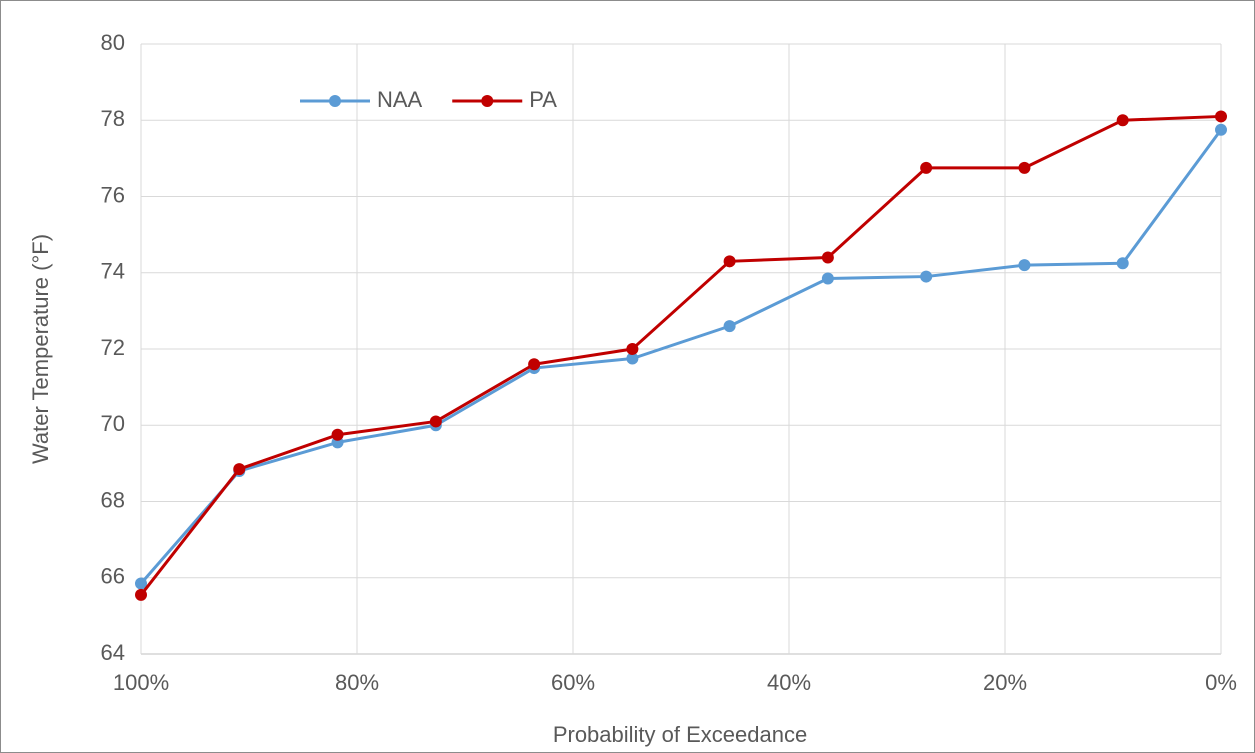 The width and height of the screenshot is (1255, 753). I want to click on y-tick-label: 72, so click(113, 347).